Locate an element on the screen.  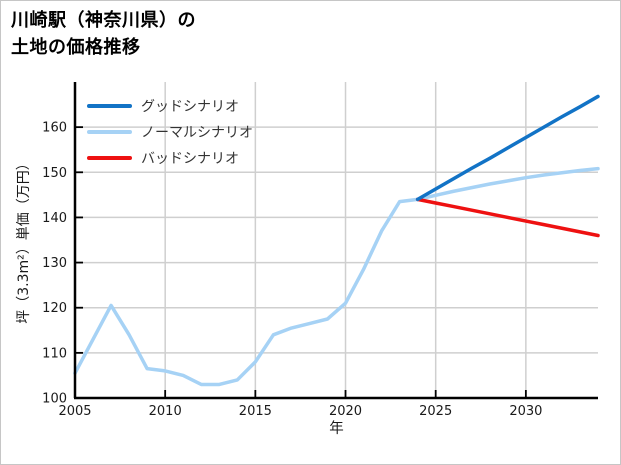
y-tick-label: 140 is located at coordinates (54, 218).